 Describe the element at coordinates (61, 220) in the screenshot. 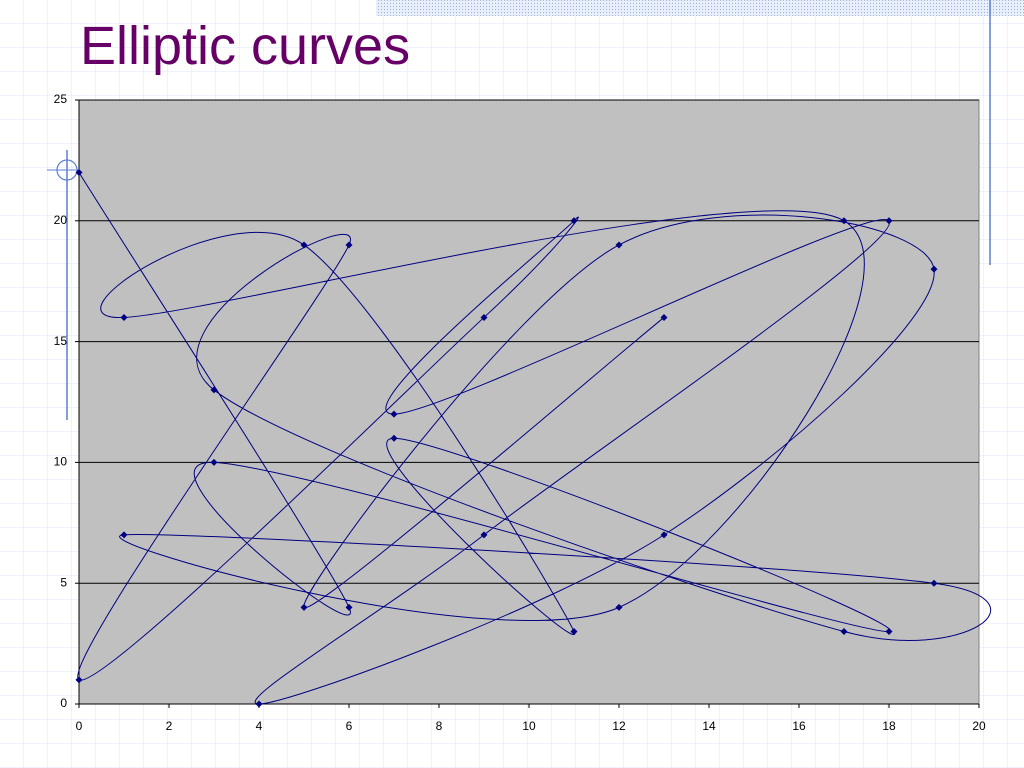

I see `y-tick-label: 20` at that location.